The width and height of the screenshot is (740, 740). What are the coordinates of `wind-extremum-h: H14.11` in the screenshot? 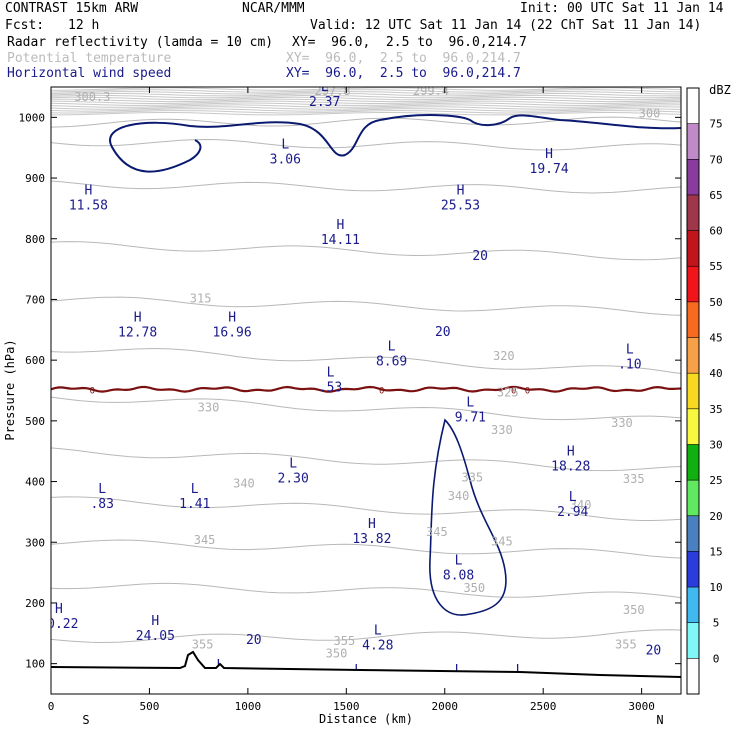 It's located at (340, 233).